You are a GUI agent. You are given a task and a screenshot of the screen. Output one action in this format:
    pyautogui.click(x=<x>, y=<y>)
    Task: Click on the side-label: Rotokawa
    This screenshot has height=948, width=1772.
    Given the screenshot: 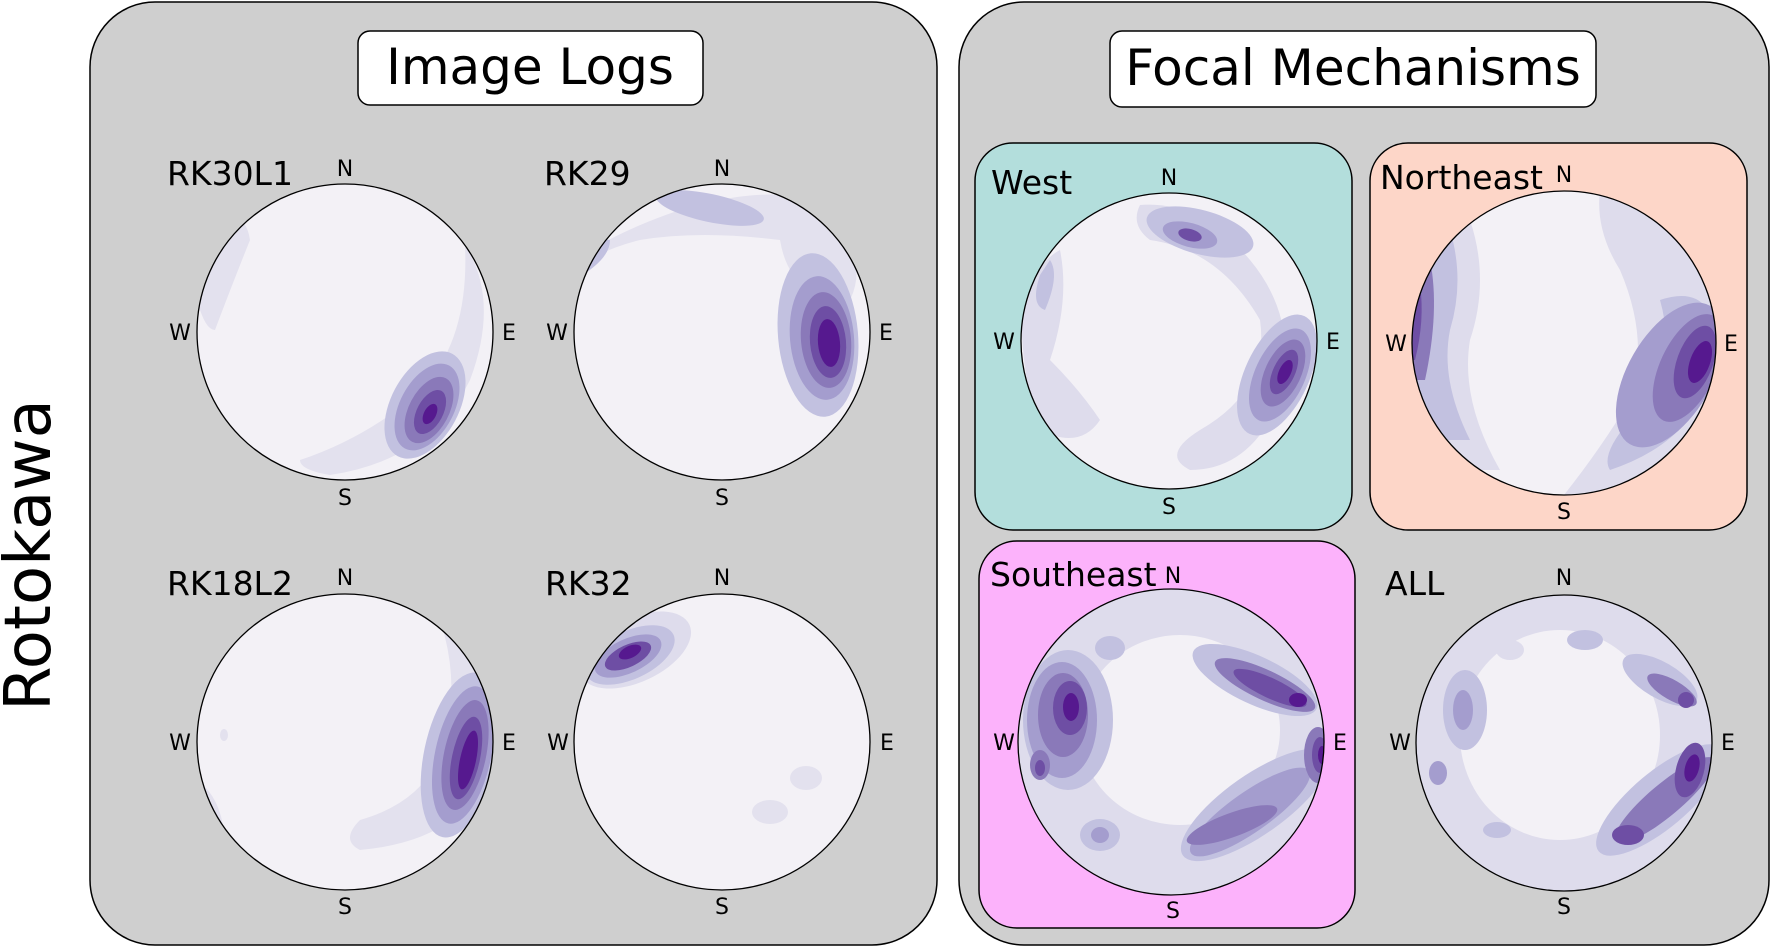 What is the action you would take?
    pyautogui.click(x=33, y=555)
    